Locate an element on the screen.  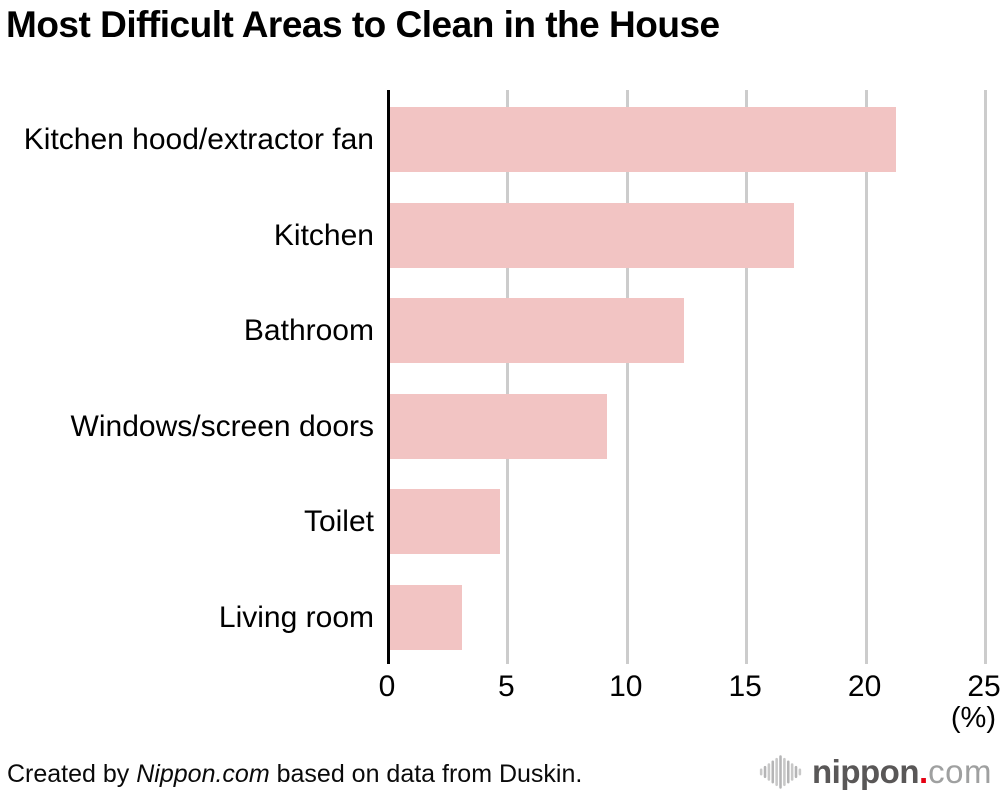
x-tick-label: 20 is located at coordinates (864, 686).